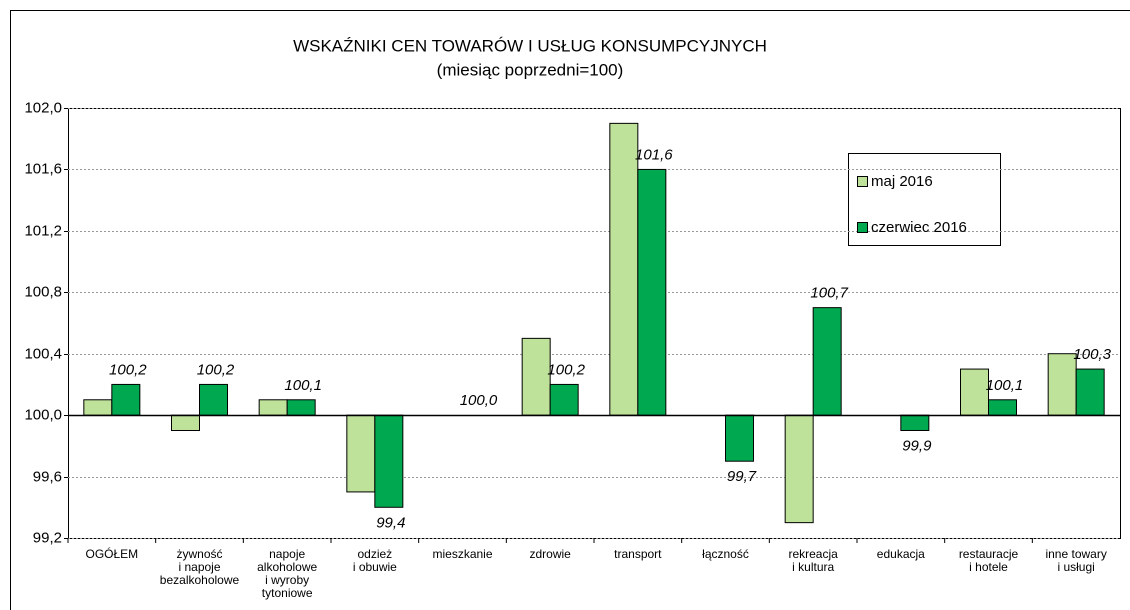 The height and width of the screenshot is (610, 1130). Describe the element at coordinates (550, 554) in the screenshot. I see `x-tick-label: zdrowie` at that location.